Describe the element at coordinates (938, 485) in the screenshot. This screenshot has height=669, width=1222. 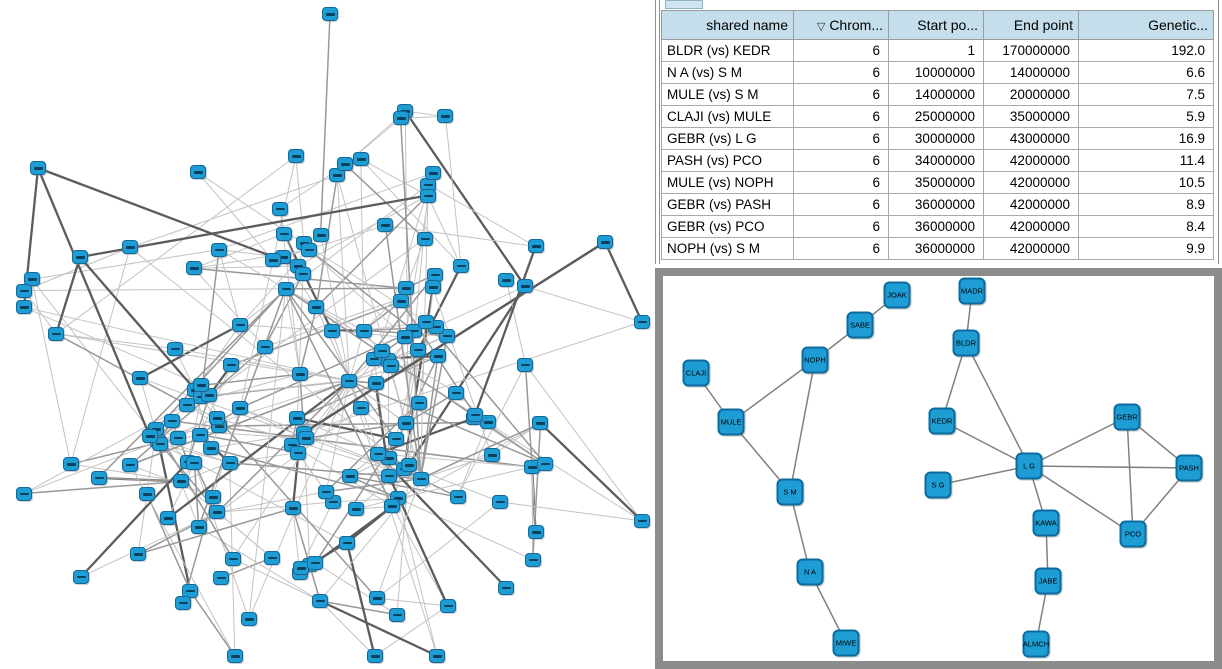
I see `node-S-G: S G` at that location.